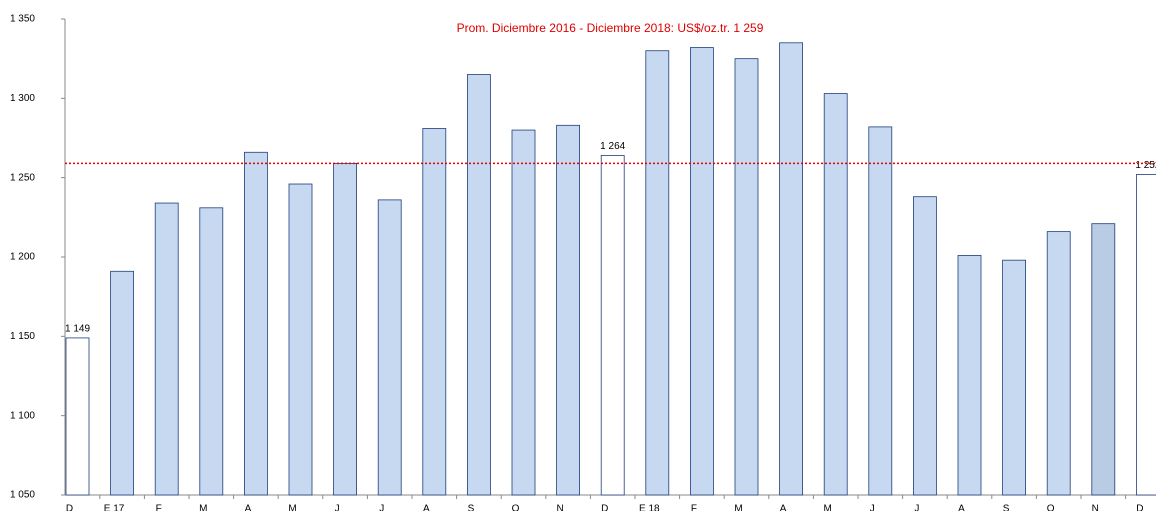 The height and width of the screenshot is (511, 1156). Describe the element at coordinates (612, 146) in the screenshot. I see `value-label: 1 264` at that location.